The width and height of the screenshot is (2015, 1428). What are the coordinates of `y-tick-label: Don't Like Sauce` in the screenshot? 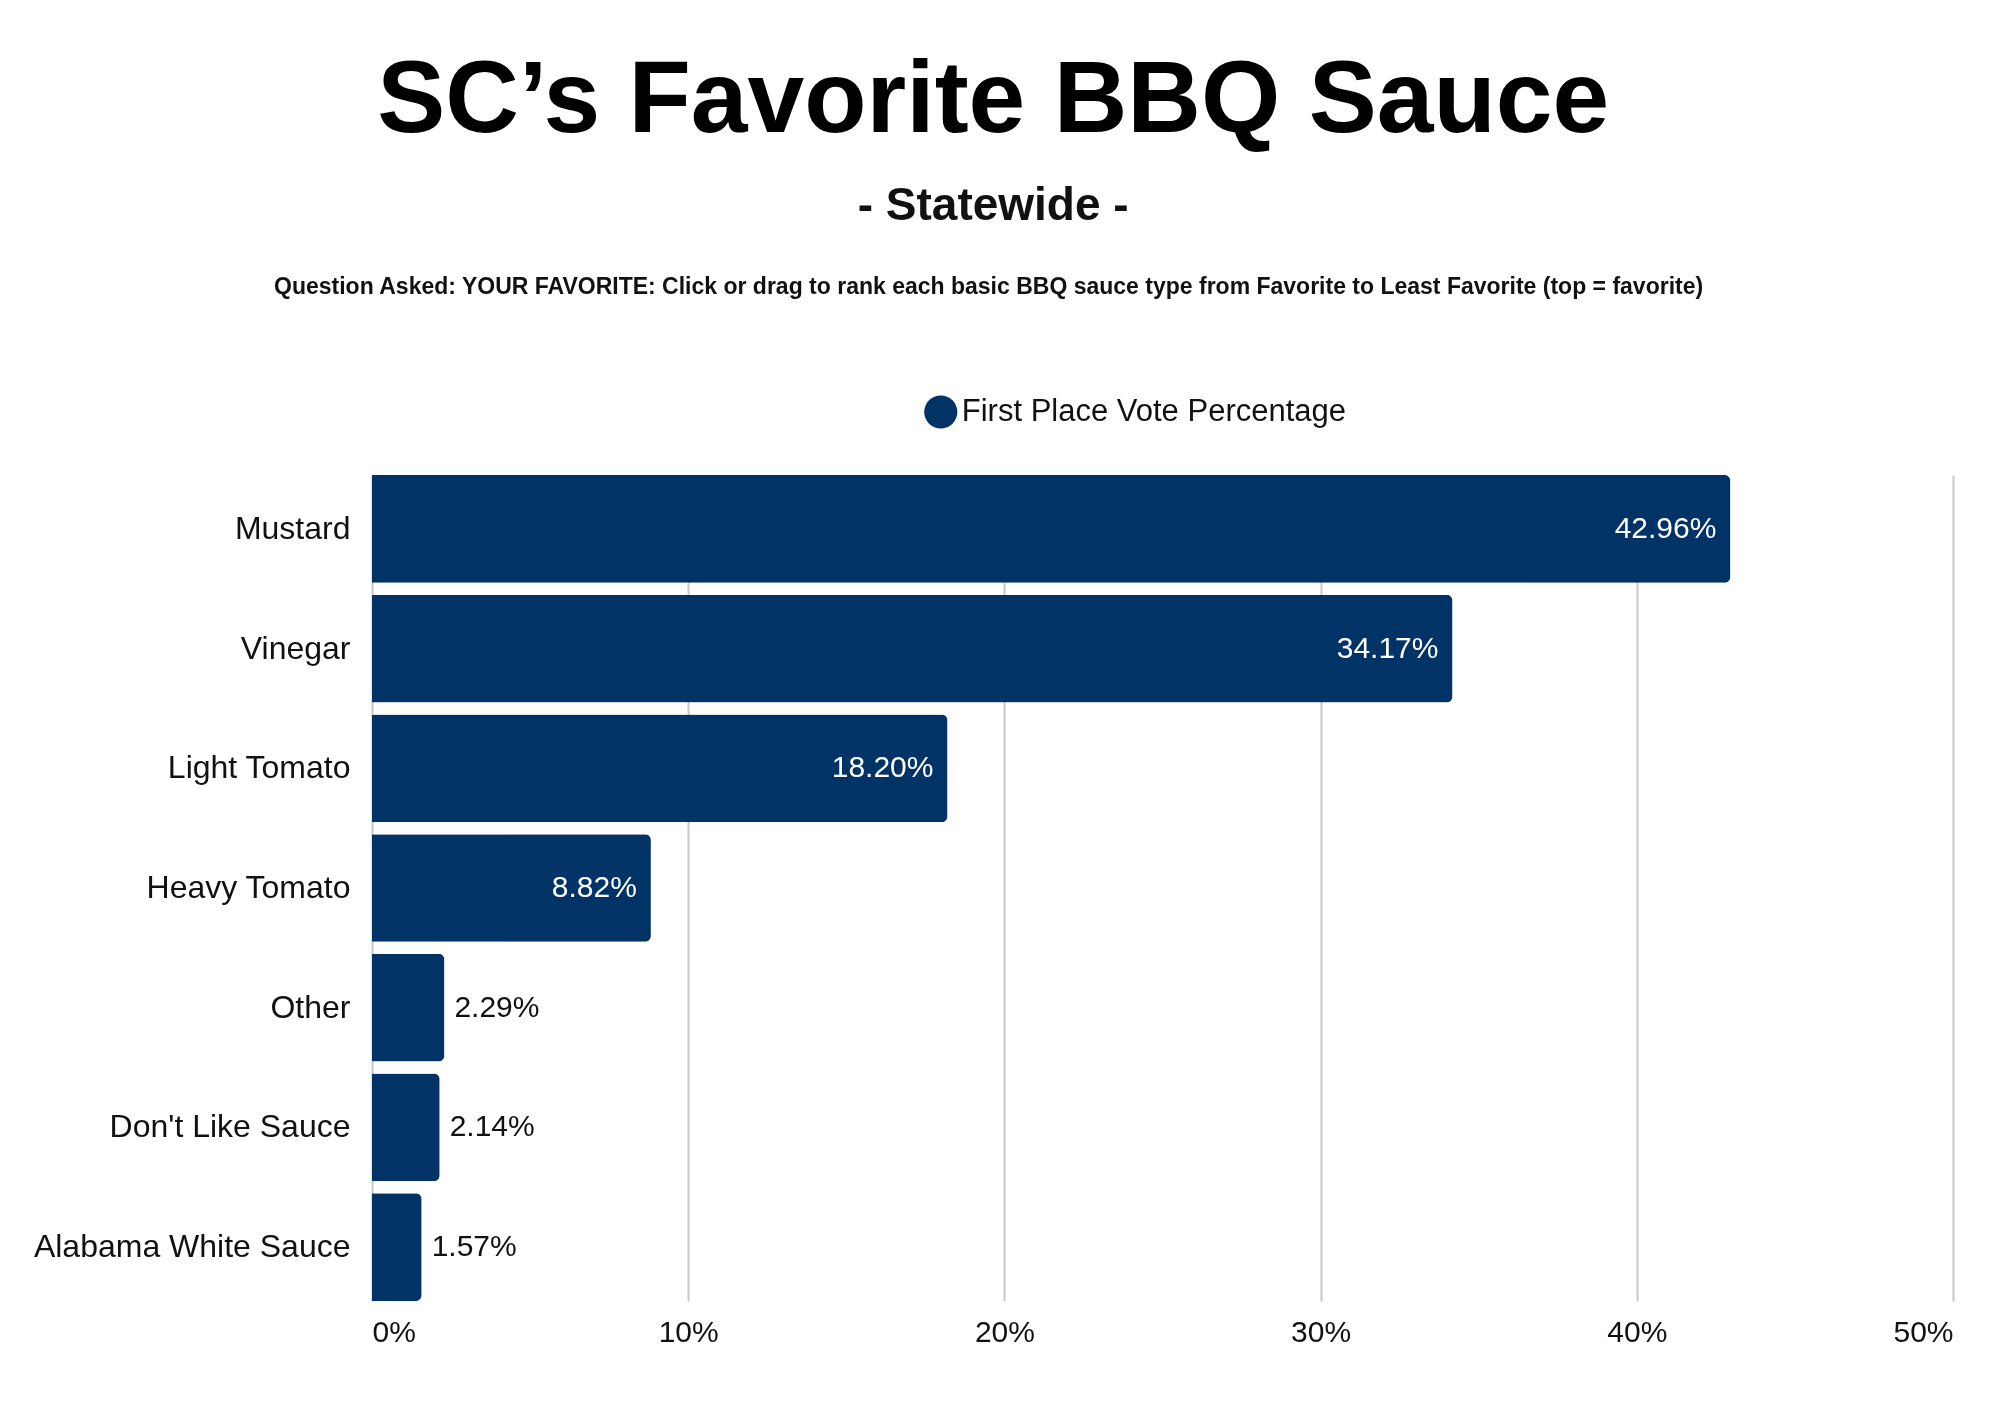 It's located at (230, 1126).